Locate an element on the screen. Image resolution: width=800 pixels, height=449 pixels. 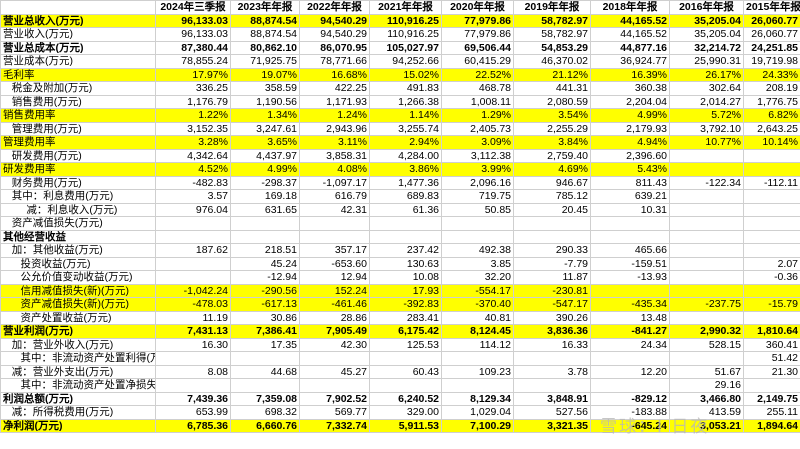
header-corner-cell is located at coordinates (78, 7).